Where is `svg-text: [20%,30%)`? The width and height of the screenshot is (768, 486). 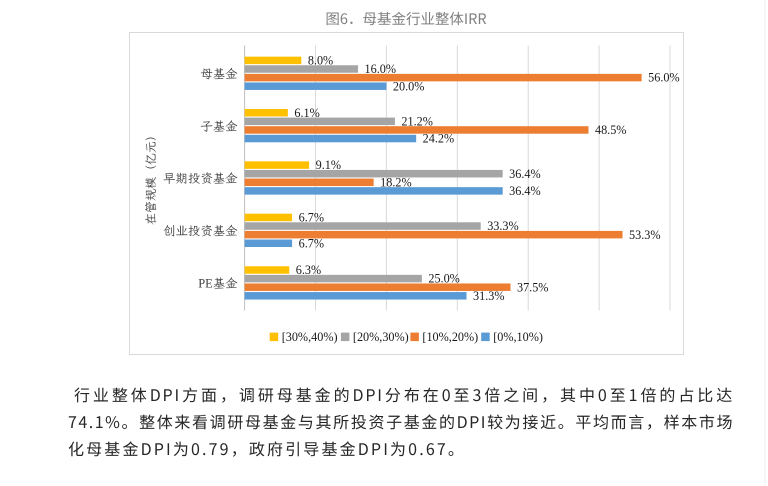 svg-text: [20%,30%) is located at coordinates (381, 337).